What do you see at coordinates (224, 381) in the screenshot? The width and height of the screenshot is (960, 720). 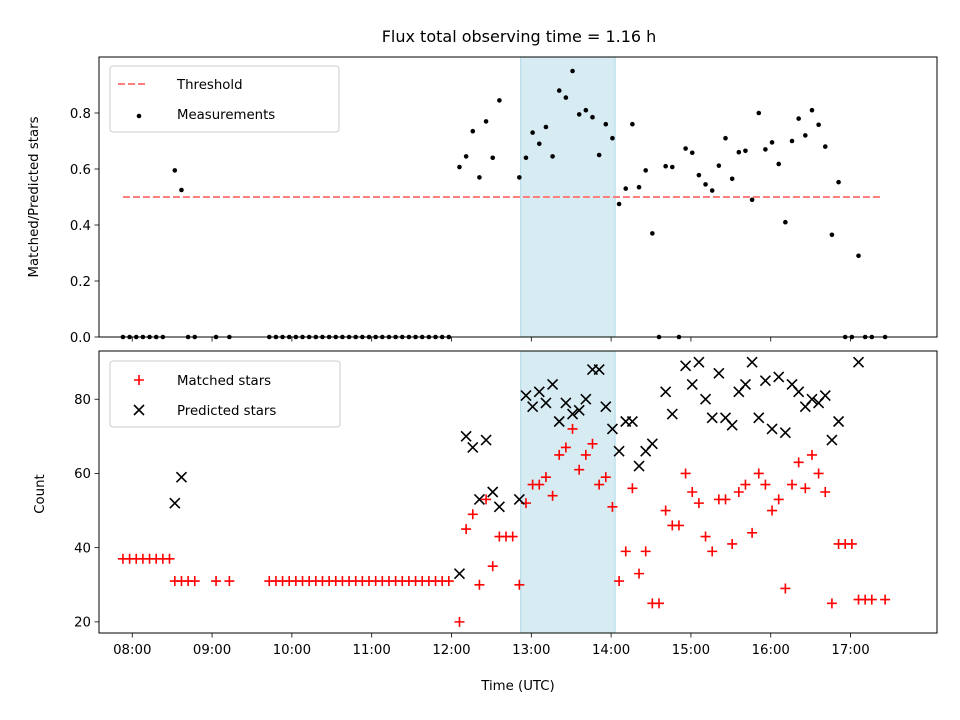 I see `legend-matched-label: Matched stars` at bounding box center [224, 381].